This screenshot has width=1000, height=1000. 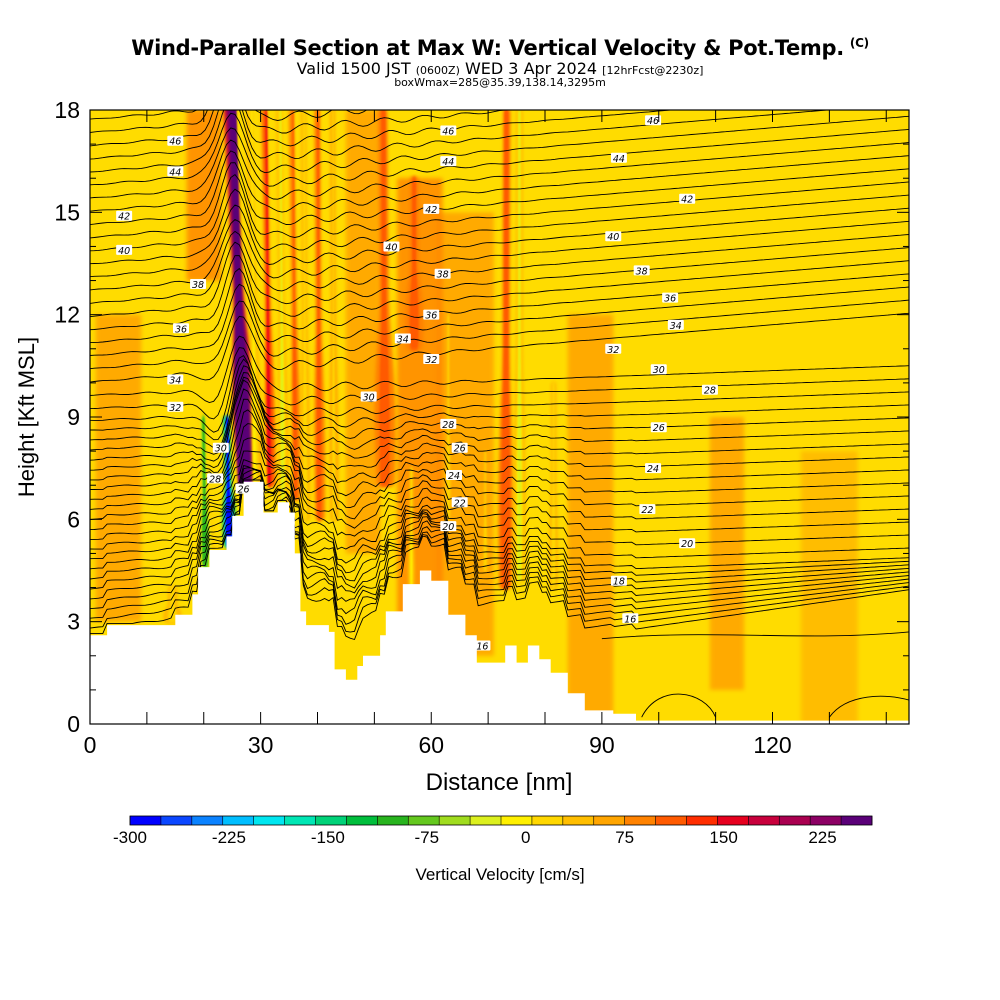 What do you see at coordinates (613, 349) in the screenshot?
I see `theta-label: 32` at bounding box center [613, 349].